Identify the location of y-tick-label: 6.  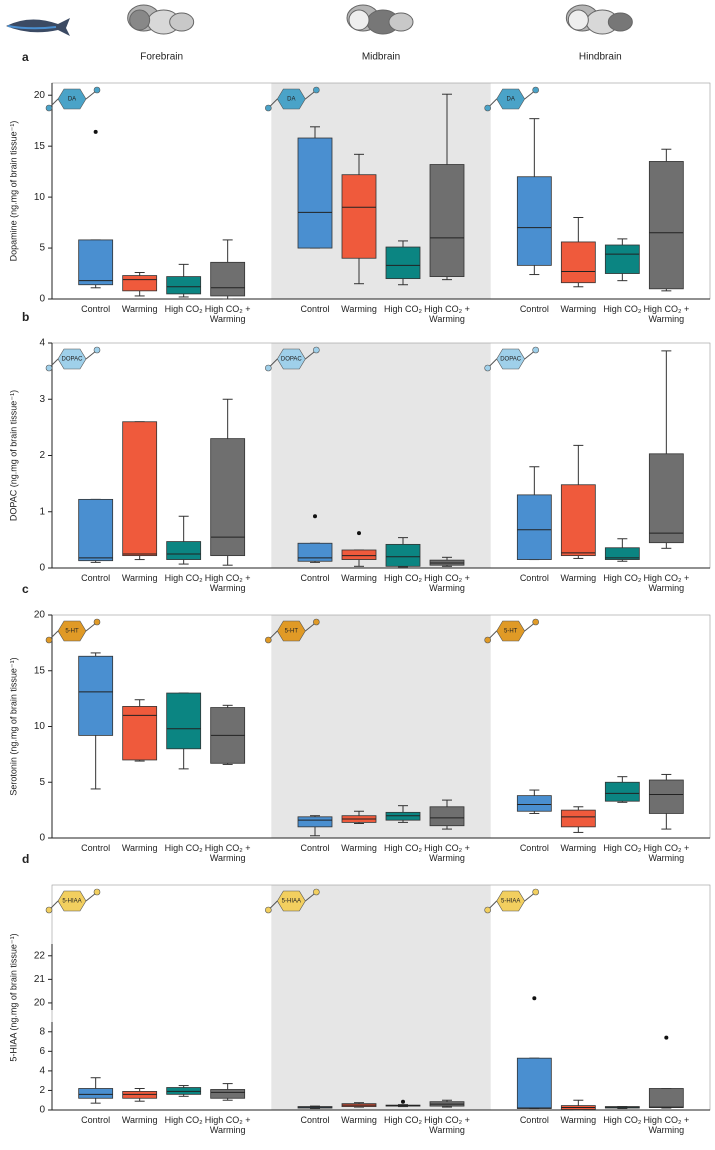
(42, 1051).